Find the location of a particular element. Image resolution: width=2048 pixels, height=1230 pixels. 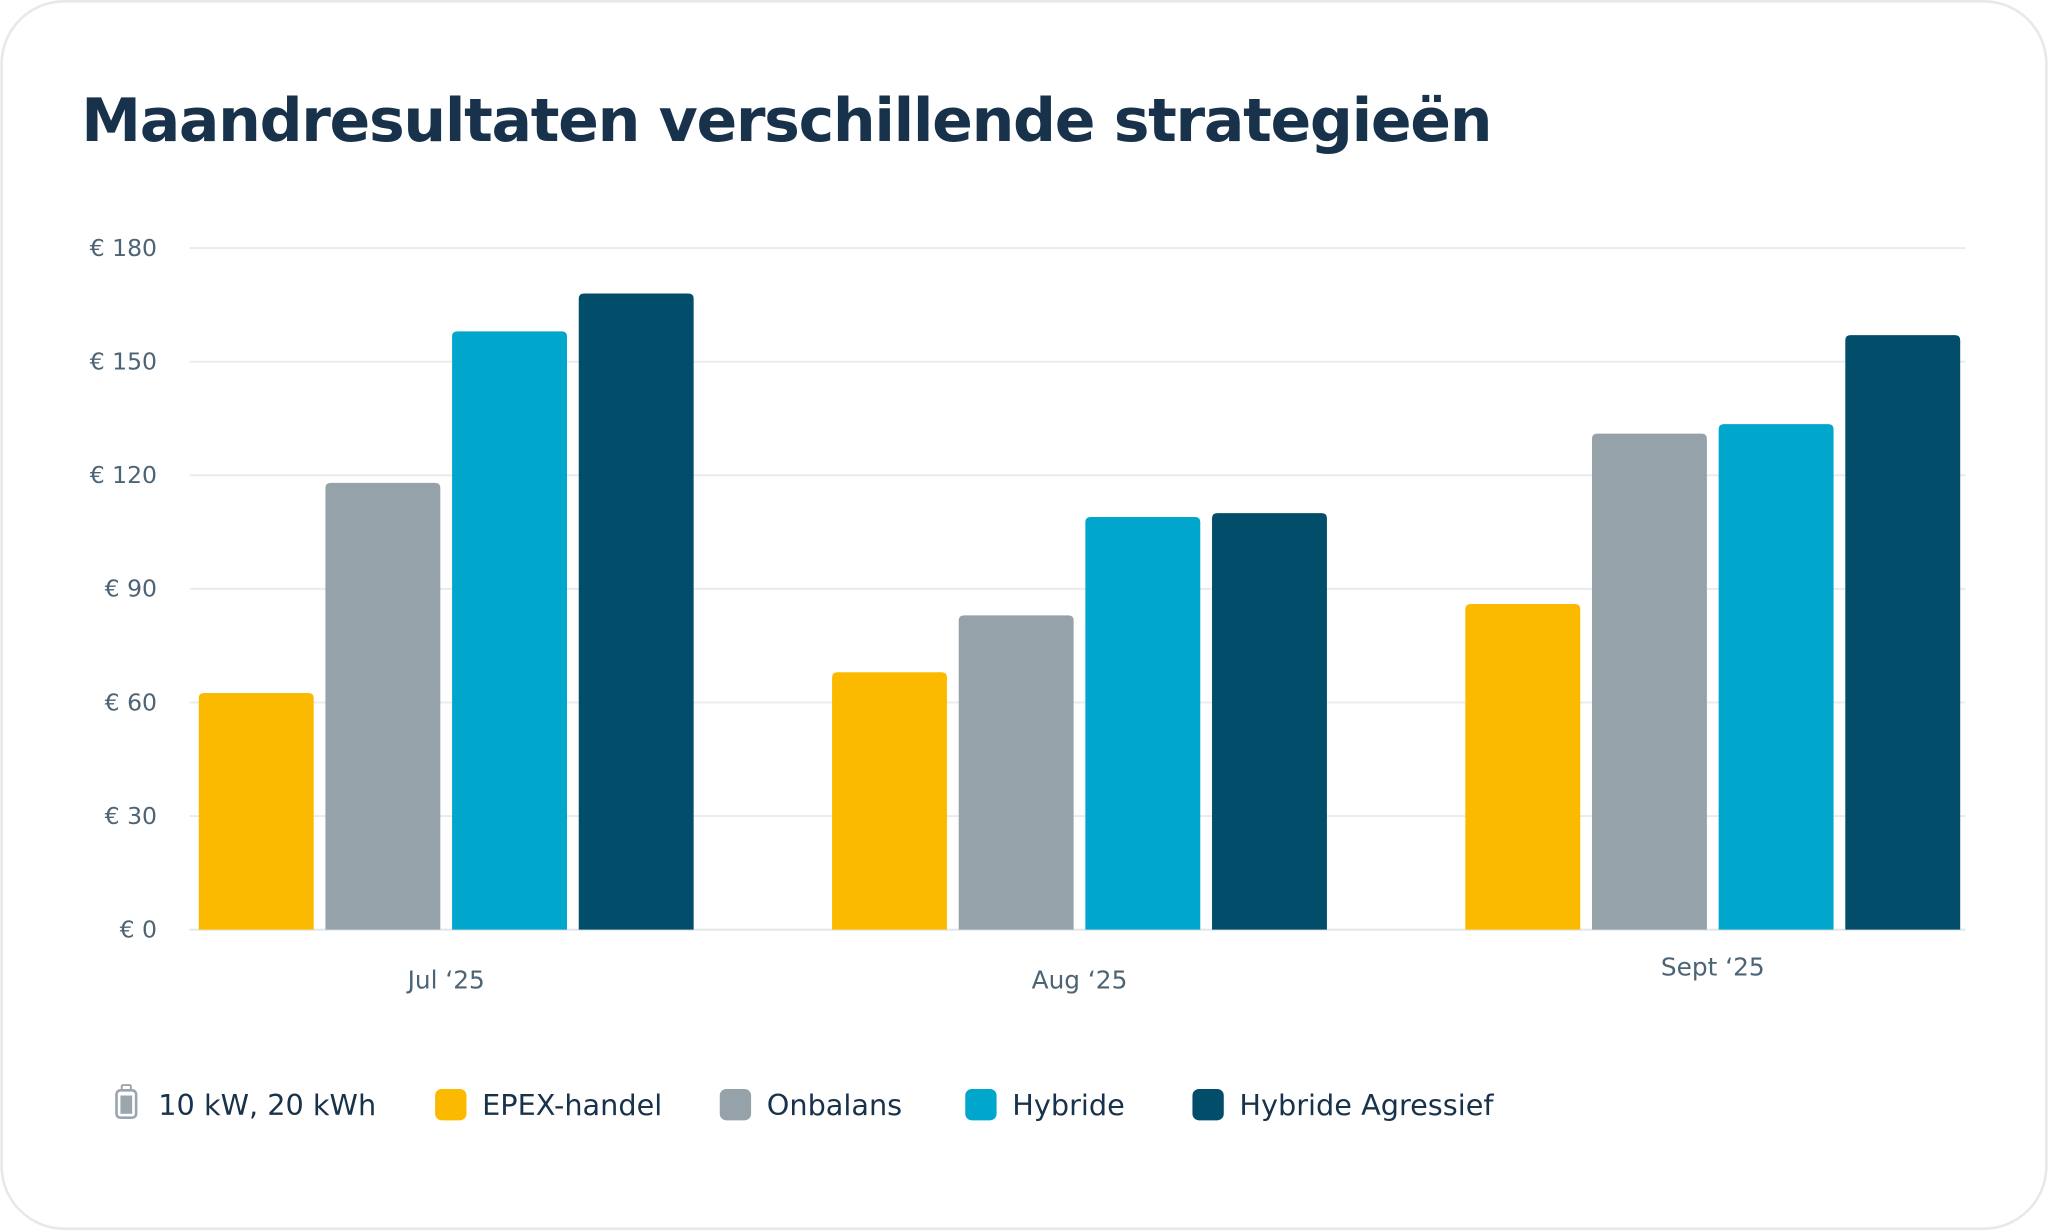

legend-item-onbalans: Onbalans is located at coordinates (810, 1105).